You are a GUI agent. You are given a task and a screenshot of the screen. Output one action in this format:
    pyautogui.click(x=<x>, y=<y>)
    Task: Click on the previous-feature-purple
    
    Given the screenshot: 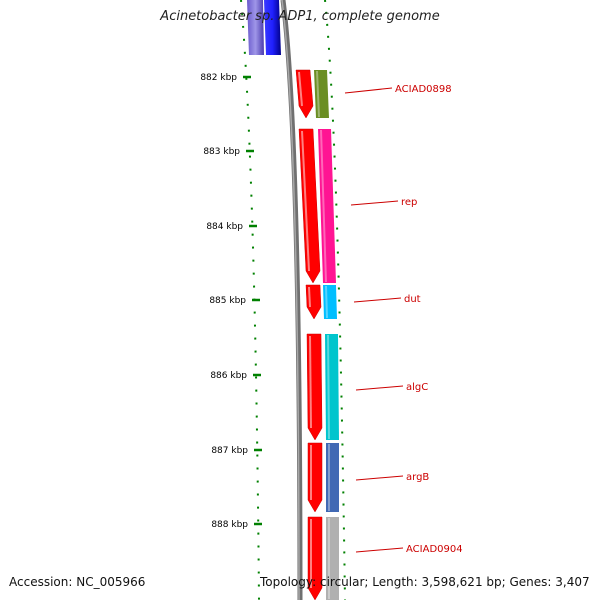 What is the action you would take?
    pyautogui.click(x=255, y=27)
    